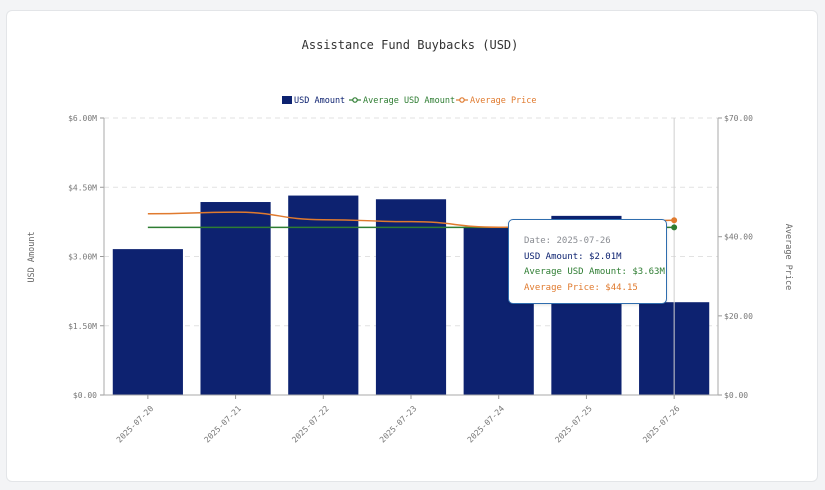 This screenshot has height=490, width=825. I want to click on y-left-tick-label: $1.50M, so click(82, 326).